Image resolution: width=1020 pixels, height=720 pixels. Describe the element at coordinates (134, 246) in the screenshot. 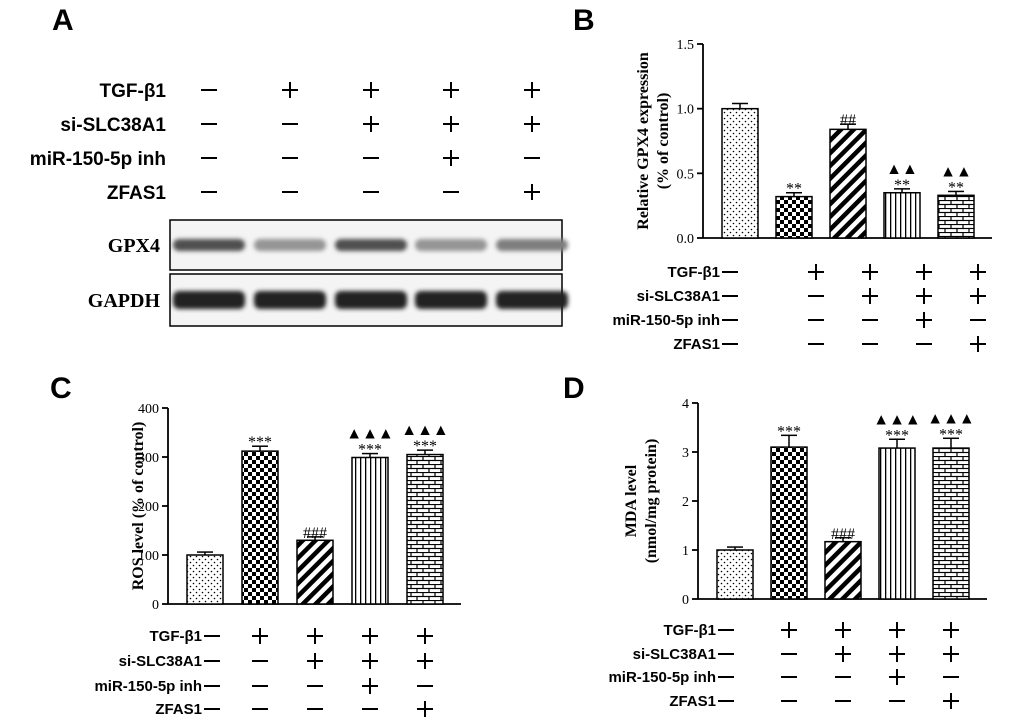

I see `blot-label: GPX4` at that location.